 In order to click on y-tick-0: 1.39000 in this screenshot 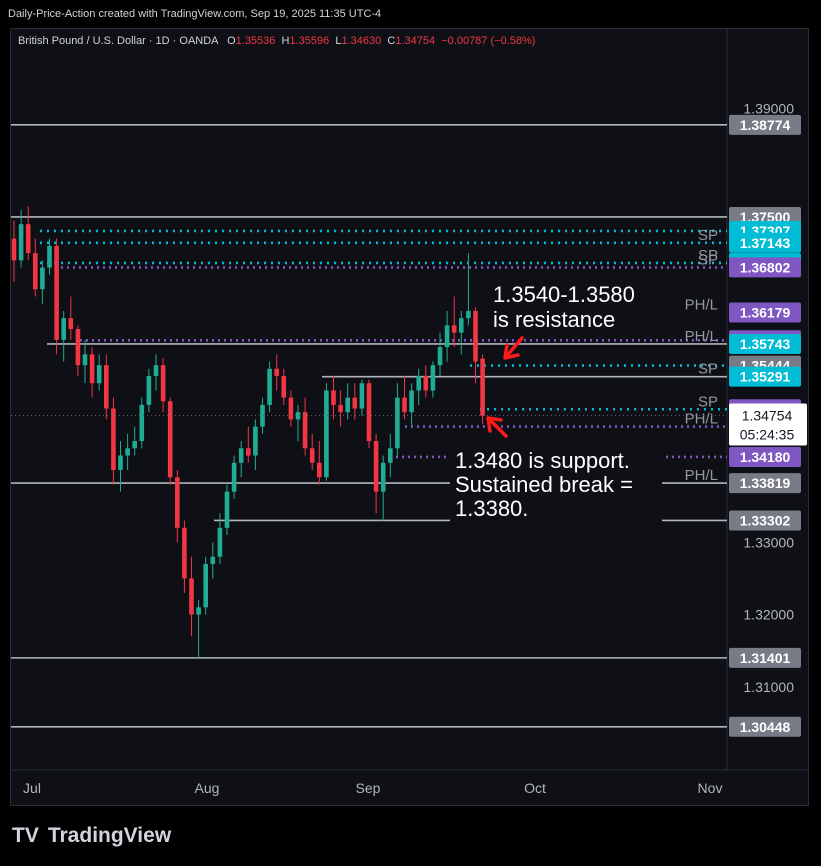, I will do `click(768, 109)`.